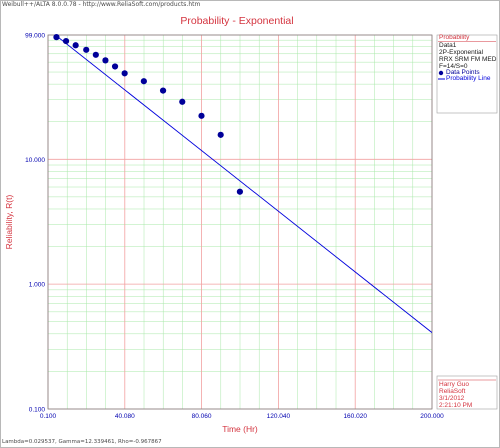 This screenshot has width=500, height=448. I want to click on stamp-line-3: 3/1/2012, so click(452, 398).